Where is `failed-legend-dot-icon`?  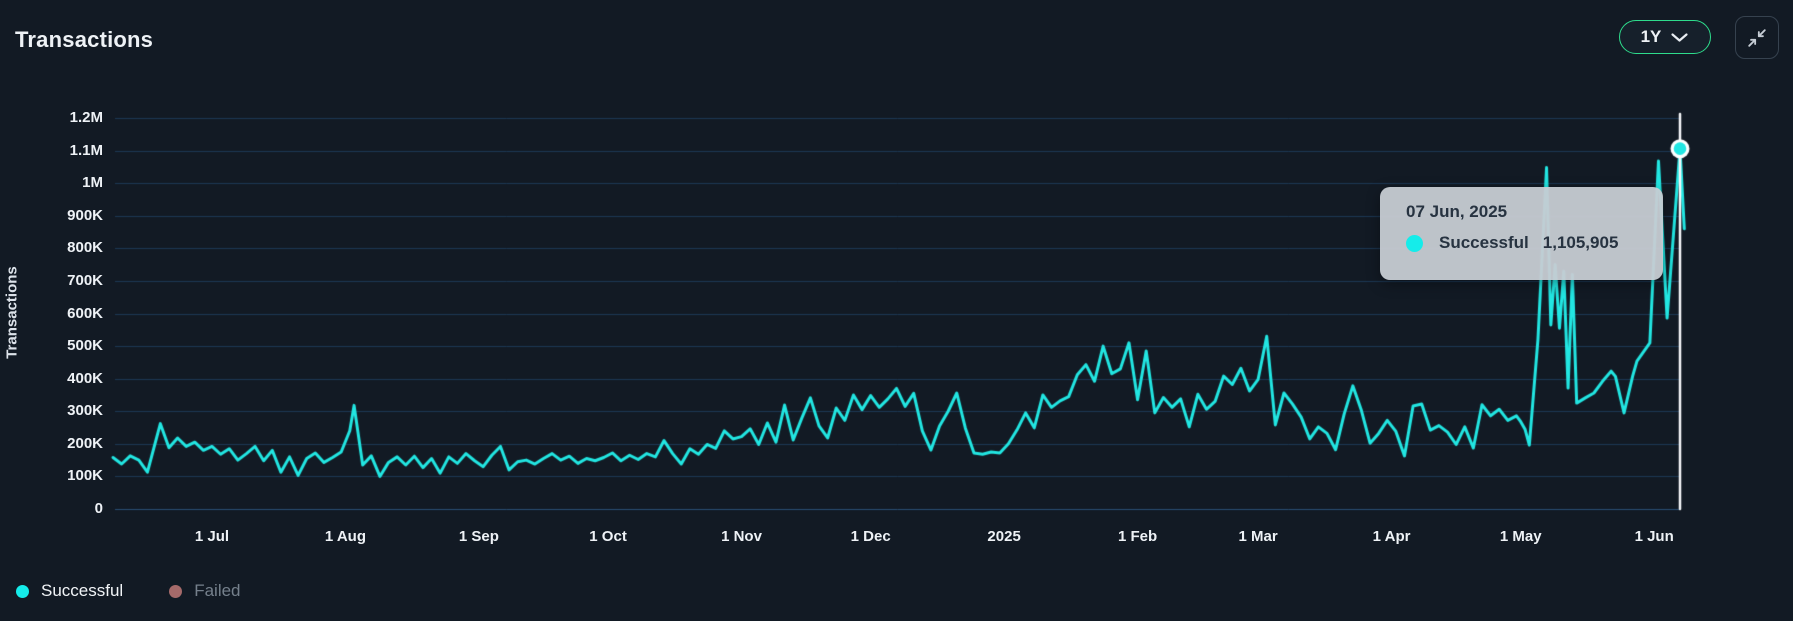
failed-legend-dot-icon is located at coordinates (176, 591).